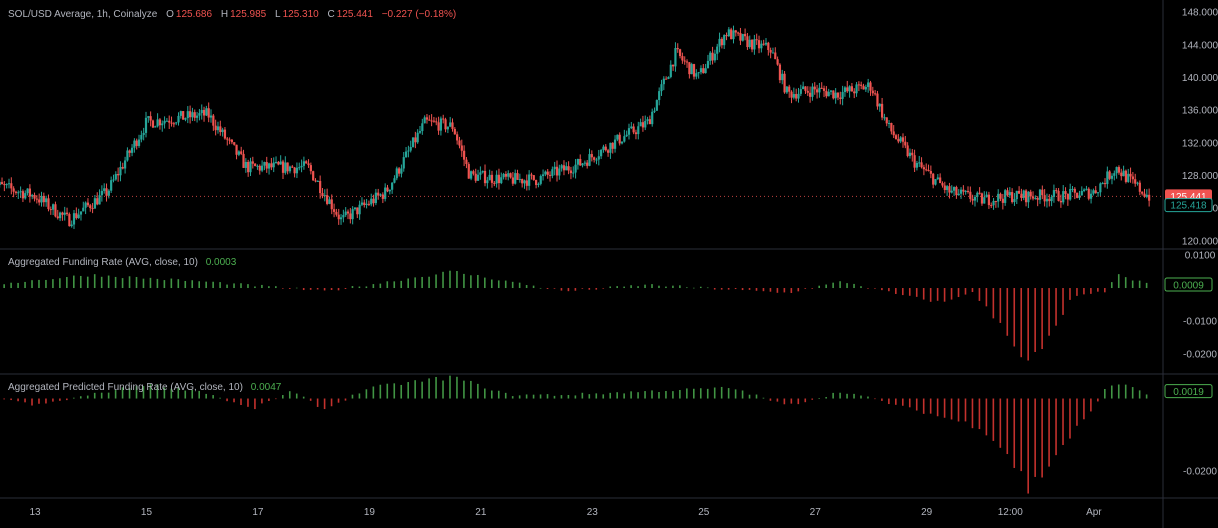  I want to click on open-label: O, so click(170, 14).